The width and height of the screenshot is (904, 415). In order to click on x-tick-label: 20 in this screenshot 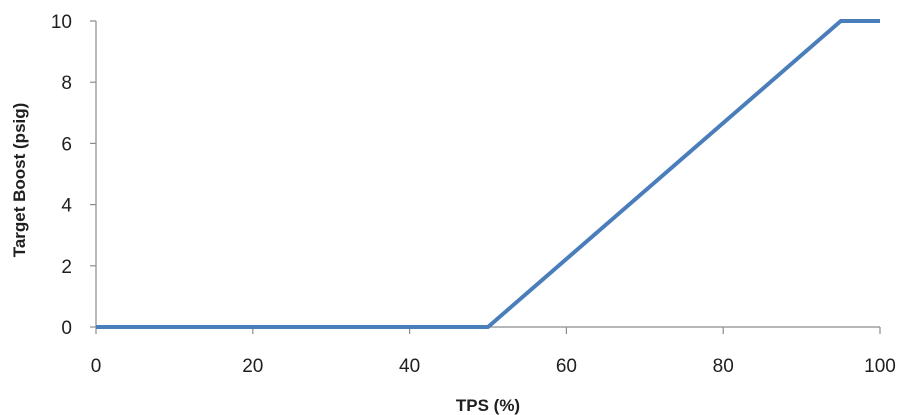, I will do `click(252, 366)`.